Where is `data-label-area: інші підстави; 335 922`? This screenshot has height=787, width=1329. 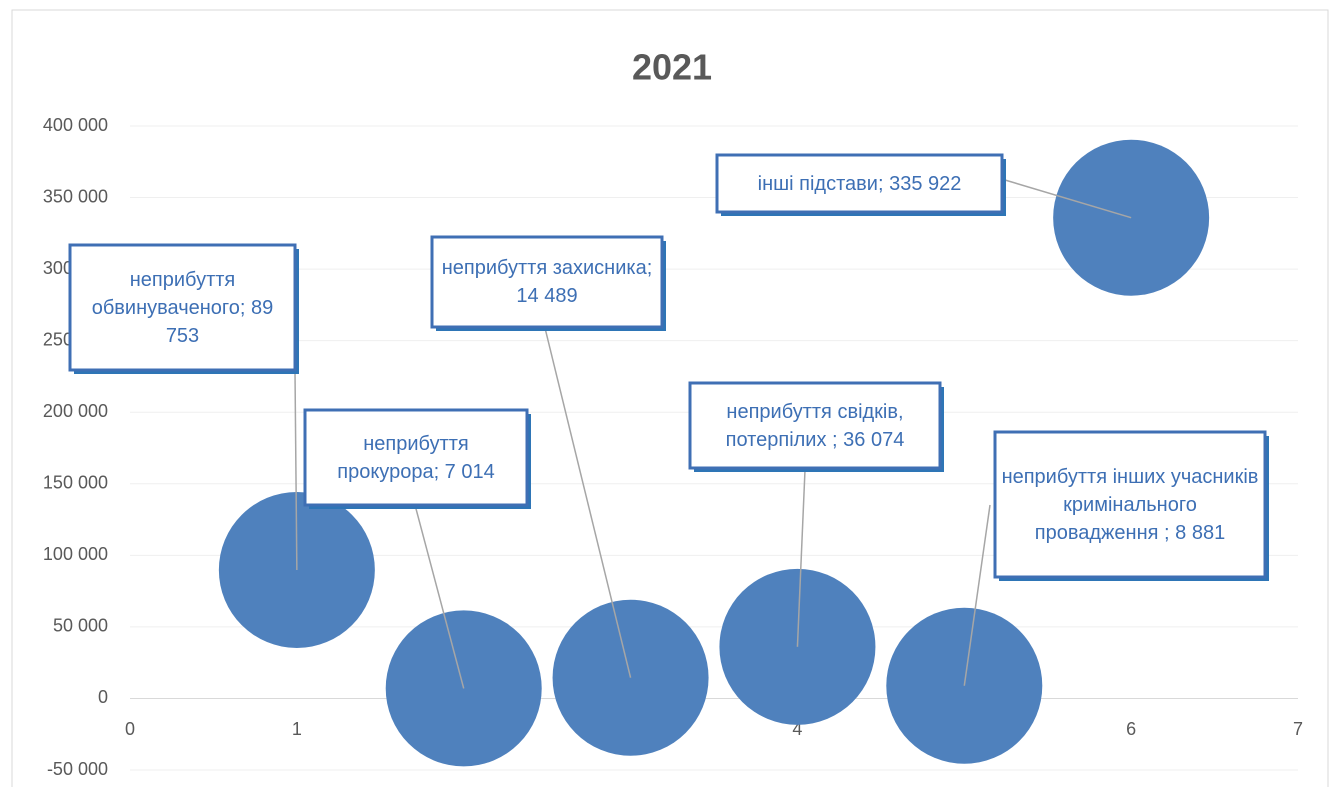 data-label-area: інші підстави; 335 922 is located at coordinates (859, 183).